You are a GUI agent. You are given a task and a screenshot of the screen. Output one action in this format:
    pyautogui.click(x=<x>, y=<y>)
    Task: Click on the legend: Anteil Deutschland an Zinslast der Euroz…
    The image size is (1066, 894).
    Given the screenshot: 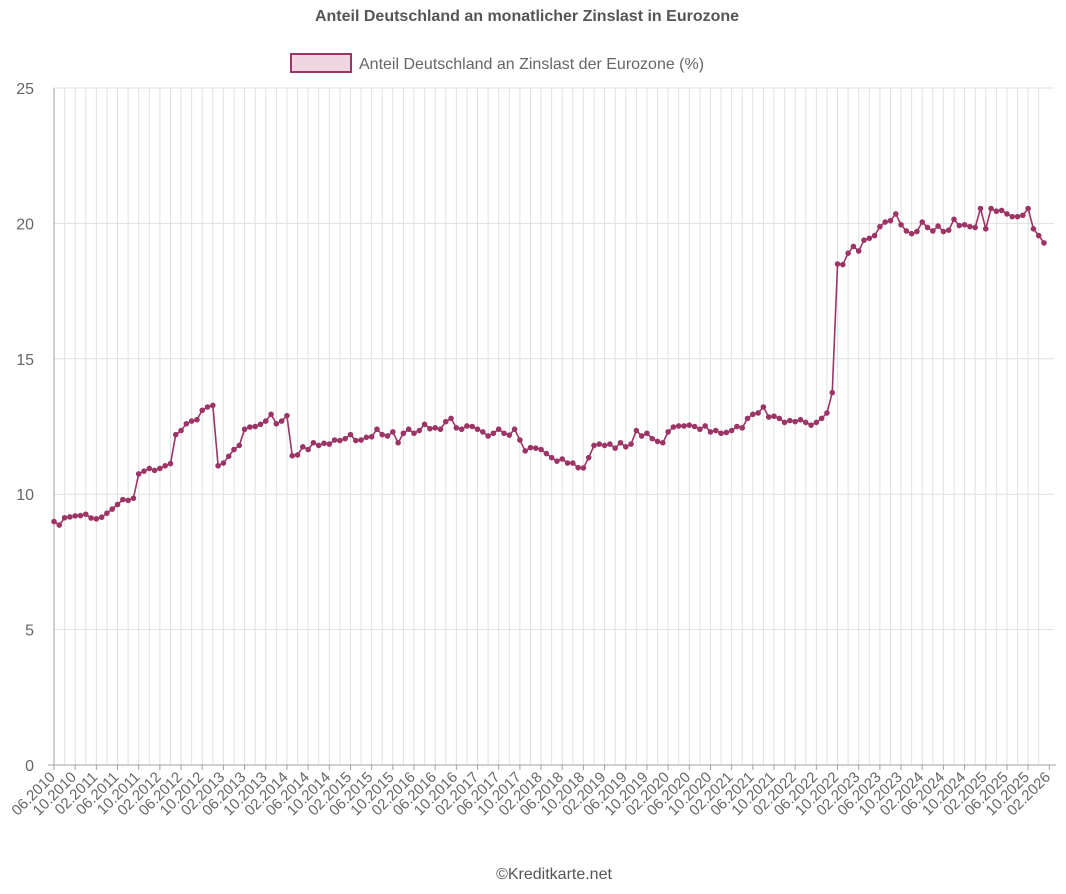 What is the action you would take?
    pyautogui.click(x=497, y=63)
    